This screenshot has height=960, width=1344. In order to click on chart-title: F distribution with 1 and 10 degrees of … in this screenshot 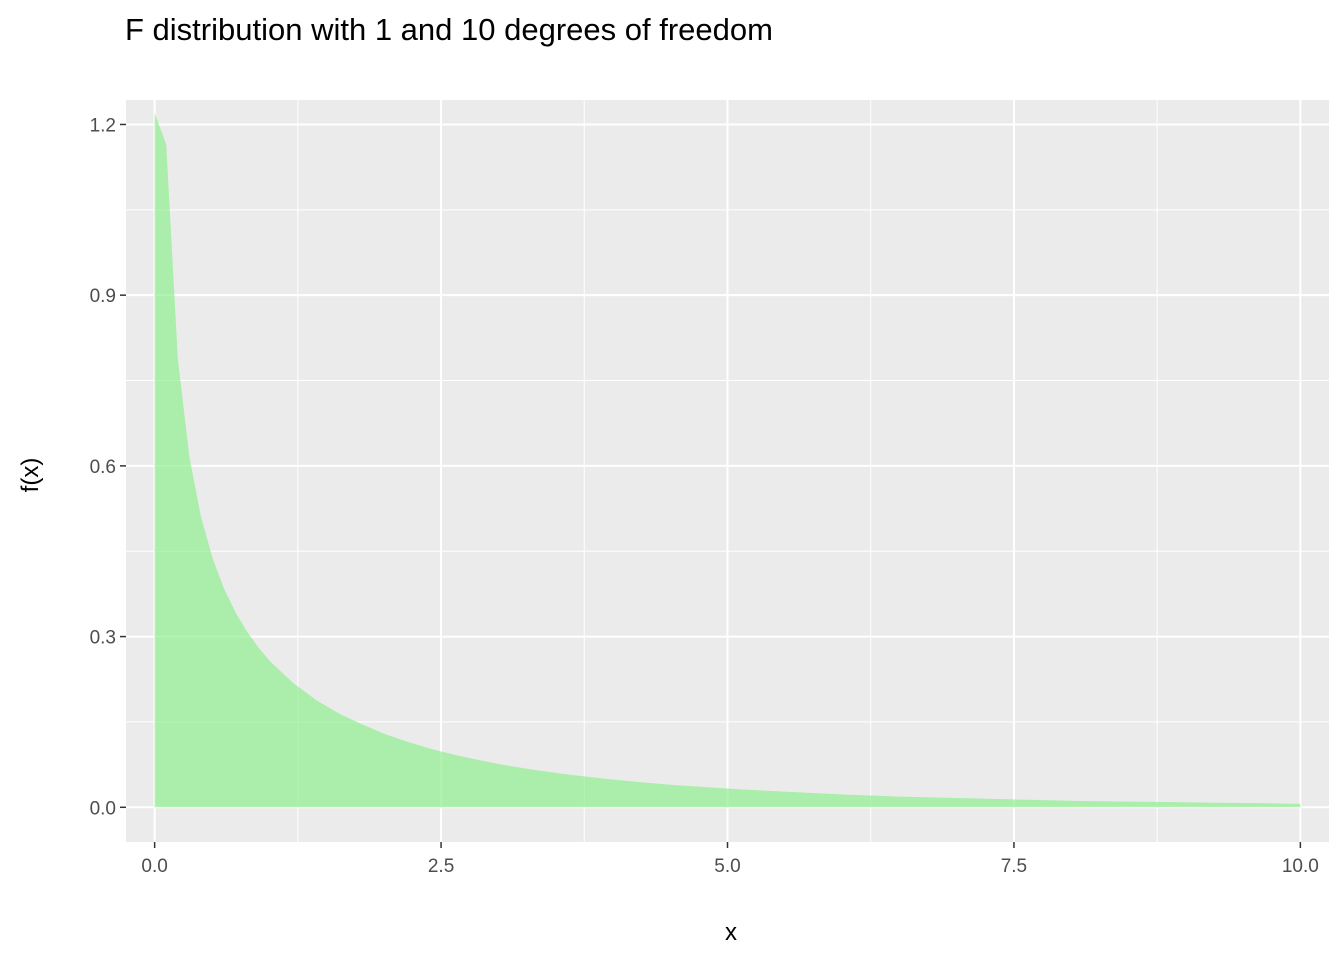, I will do `click(449, 29)`.